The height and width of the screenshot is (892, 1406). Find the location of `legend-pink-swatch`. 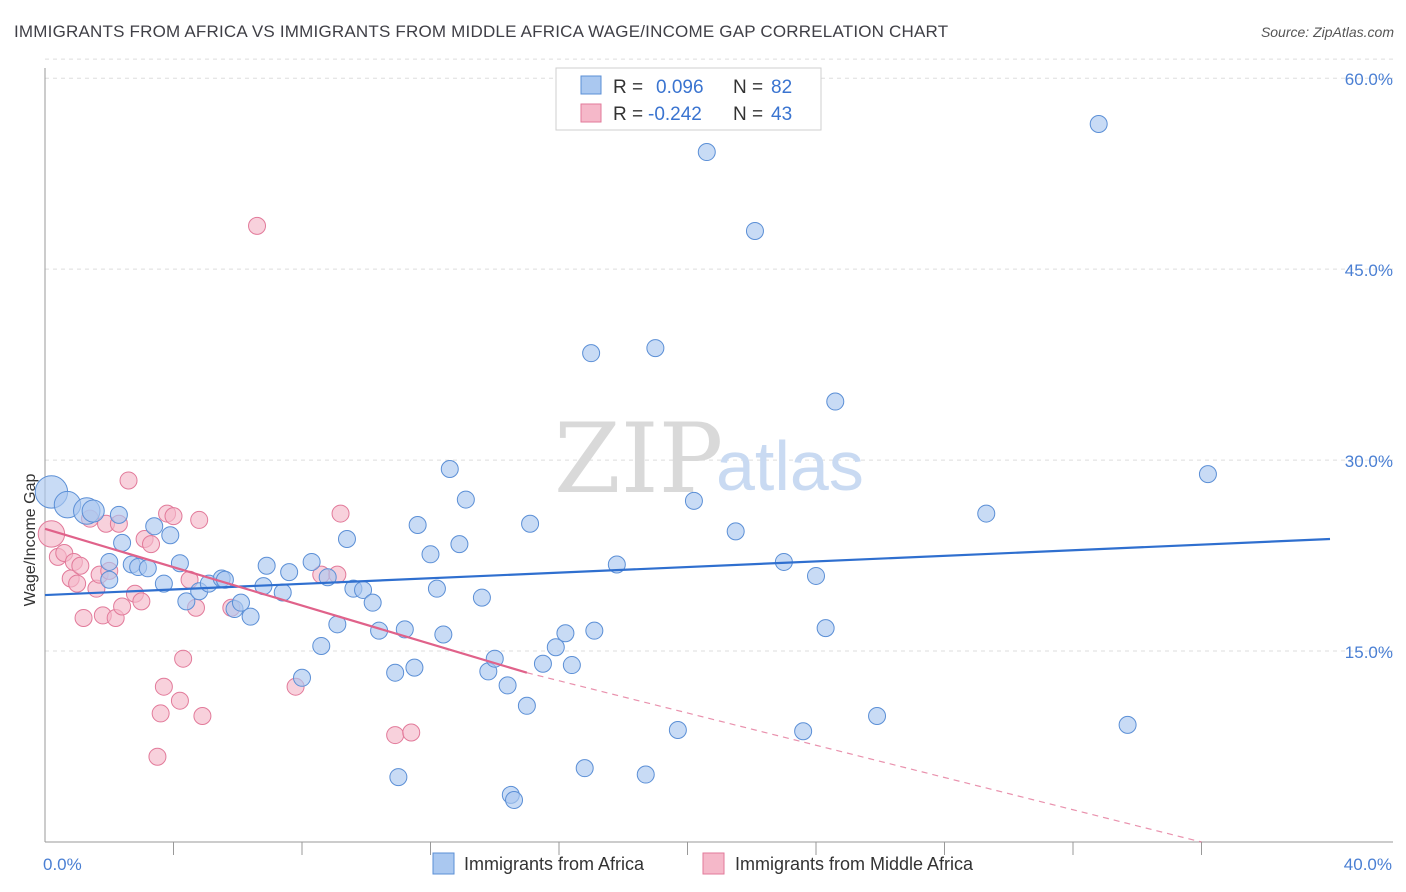

legend-pink-swatch is located at coordinates (591, 113).